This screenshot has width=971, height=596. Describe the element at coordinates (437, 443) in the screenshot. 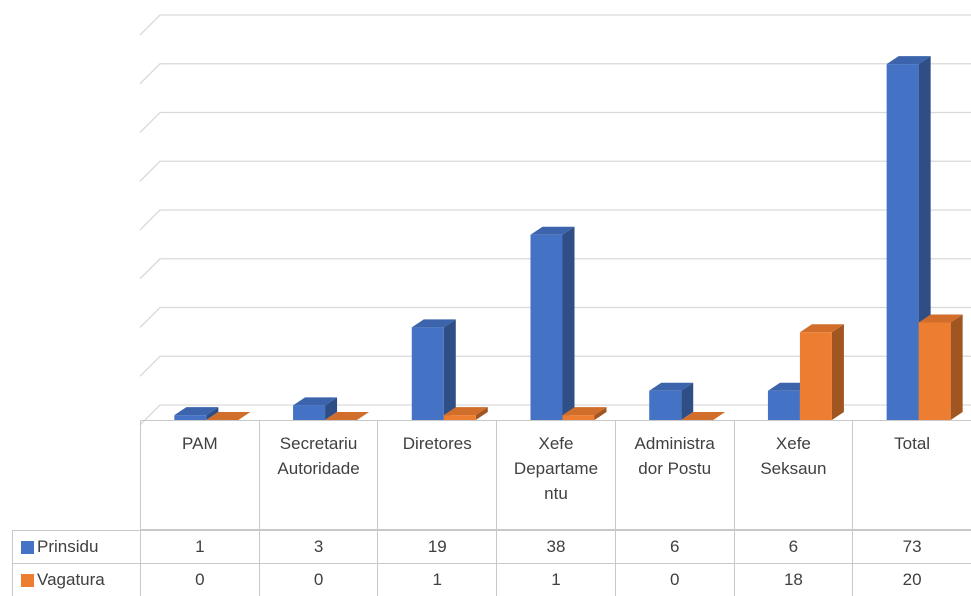

I see `x-tick-label: Diretores` at that location.